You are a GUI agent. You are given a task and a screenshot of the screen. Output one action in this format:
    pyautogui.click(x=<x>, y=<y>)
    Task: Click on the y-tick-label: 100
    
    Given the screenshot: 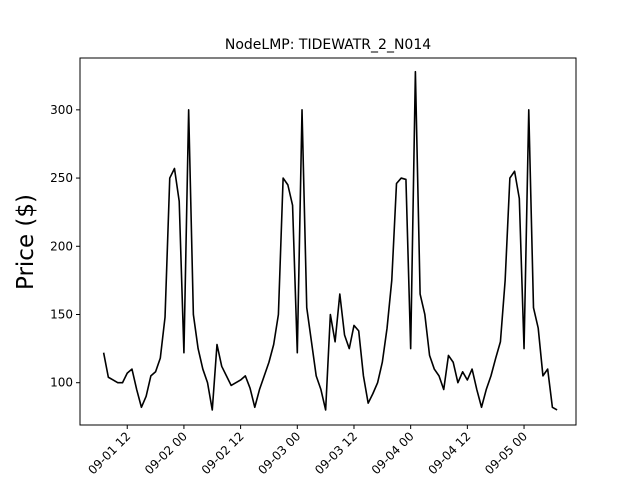 What is the action you would take?
    pyautogui.click(x=61, y=383)
    